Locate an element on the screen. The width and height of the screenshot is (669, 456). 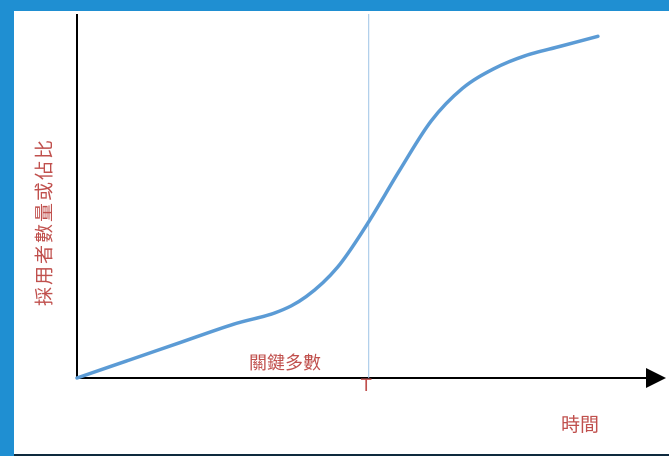
critical-mass-label: 關鍵多數 is located at coordinates (285, 363).